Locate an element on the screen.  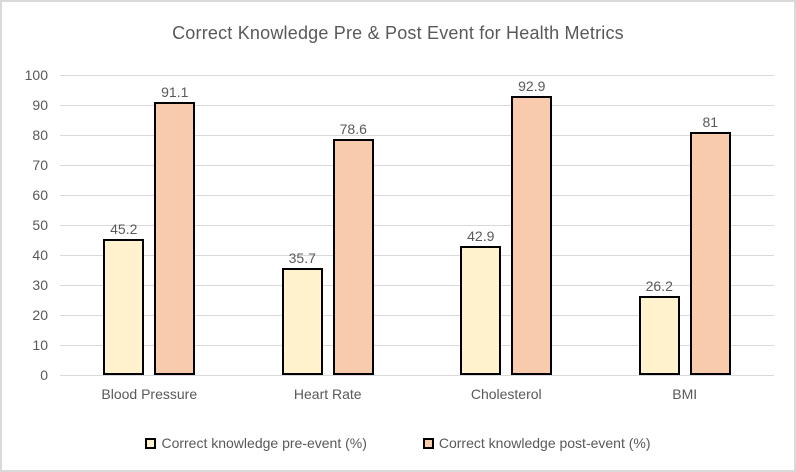
y-tick-label-100: 100 is located at coordinates (36, 75).